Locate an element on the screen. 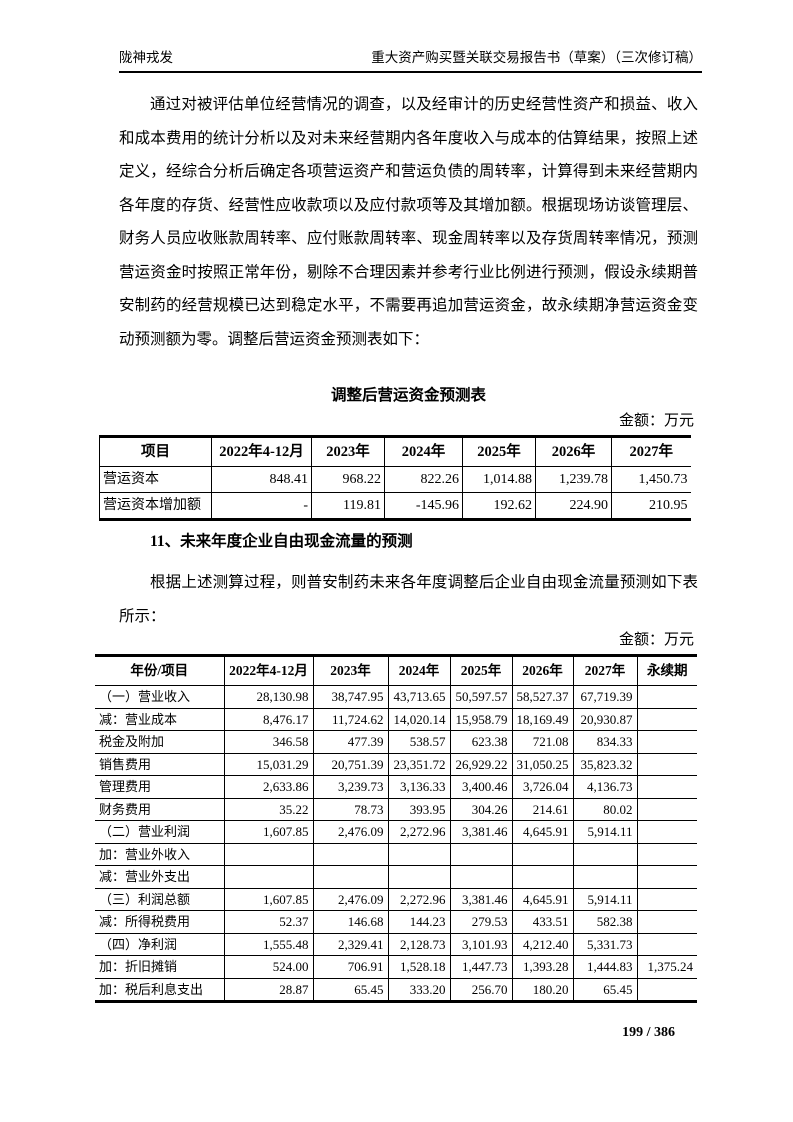  value-cell: 1,444.83 is located at coordinates (605, 967).